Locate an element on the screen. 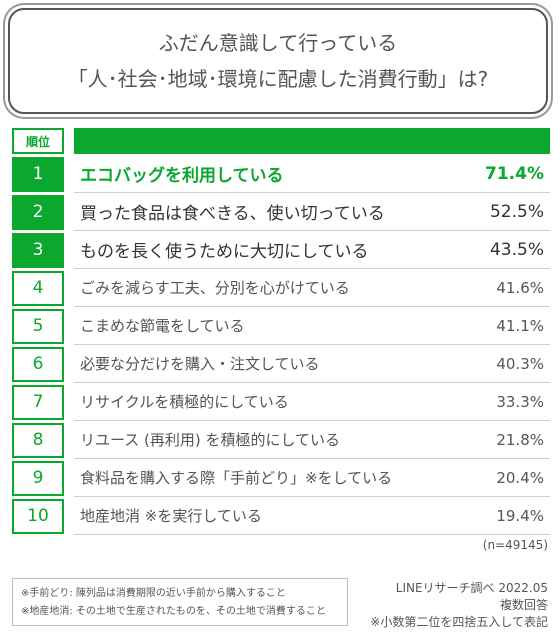  row-value: 21.8% is located at coordinates (520, 439).